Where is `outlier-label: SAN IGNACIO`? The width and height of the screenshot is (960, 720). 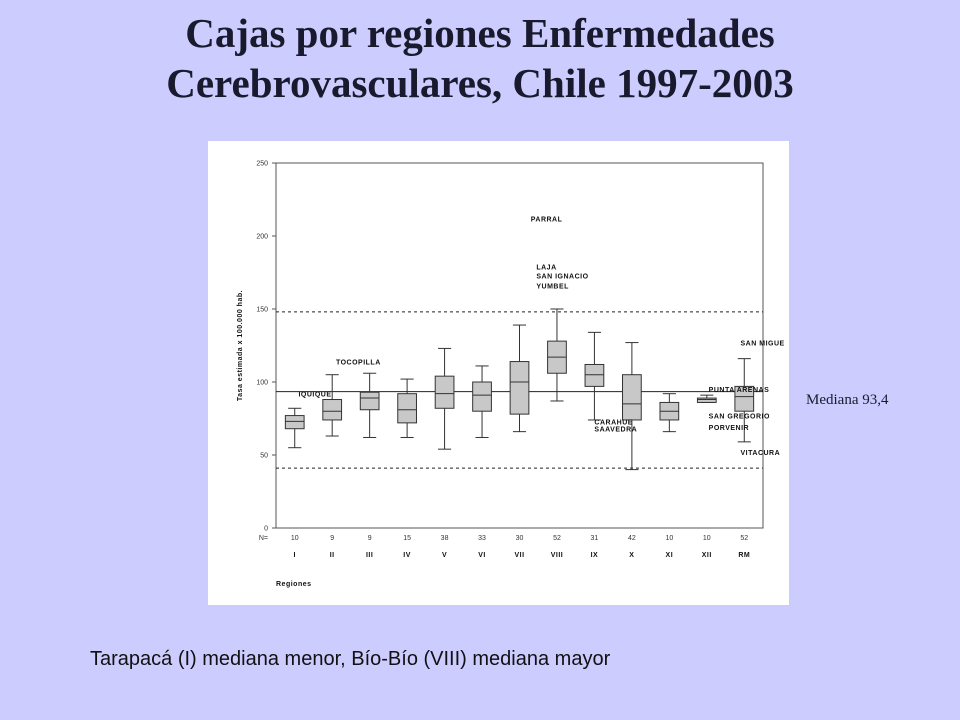
outlier-label: SAN IGNACIO is located at coordinates (562, 276).